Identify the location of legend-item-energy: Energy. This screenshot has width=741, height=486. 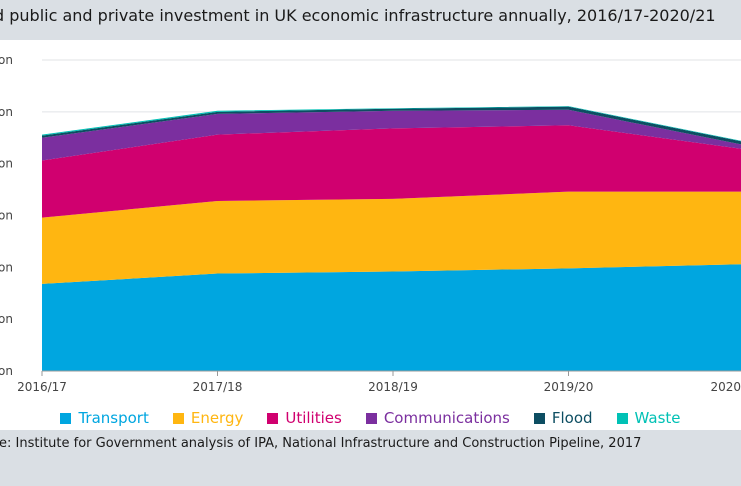
(208, 418).